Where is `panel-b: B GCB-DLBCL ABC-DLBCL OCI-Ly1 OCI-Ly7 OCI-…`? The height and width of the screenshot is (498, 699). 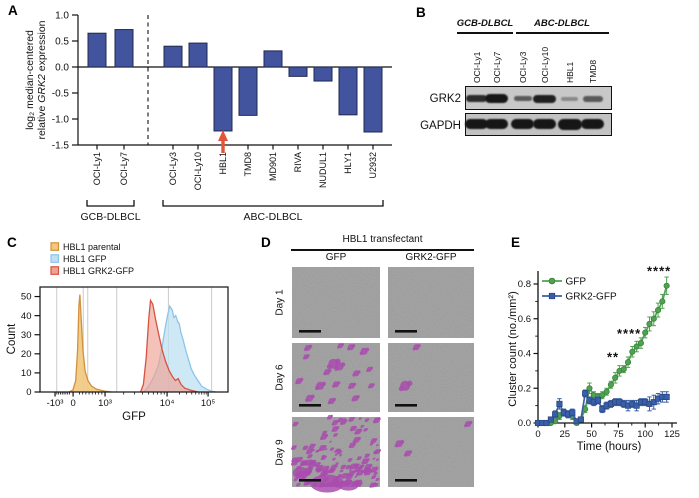
panel-b: B GCB-DLBCL ABC-DLBCL OCI-Ly1 OCI-Ly7 OCI-… is located at coordinates (555, 91).